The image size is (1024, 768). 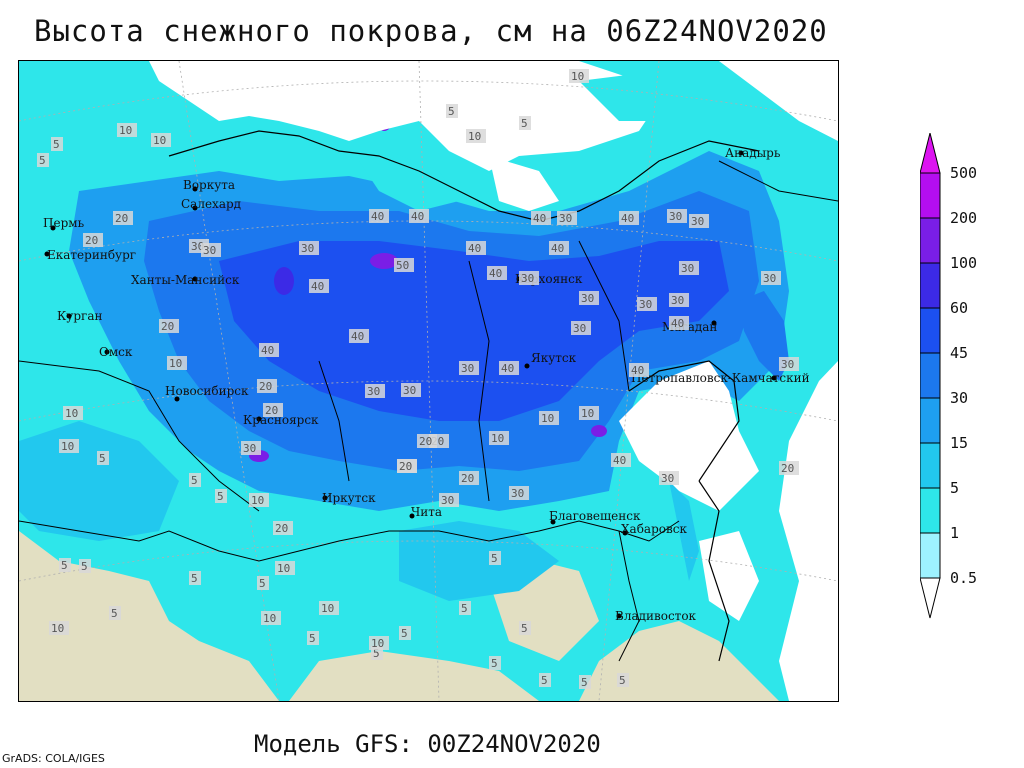 What do you see at coordinates (427, 744) in the screenshot?
I see `model-footer: Модель GFS: 00Z24NOV2020` at bounding box center [427, 744].